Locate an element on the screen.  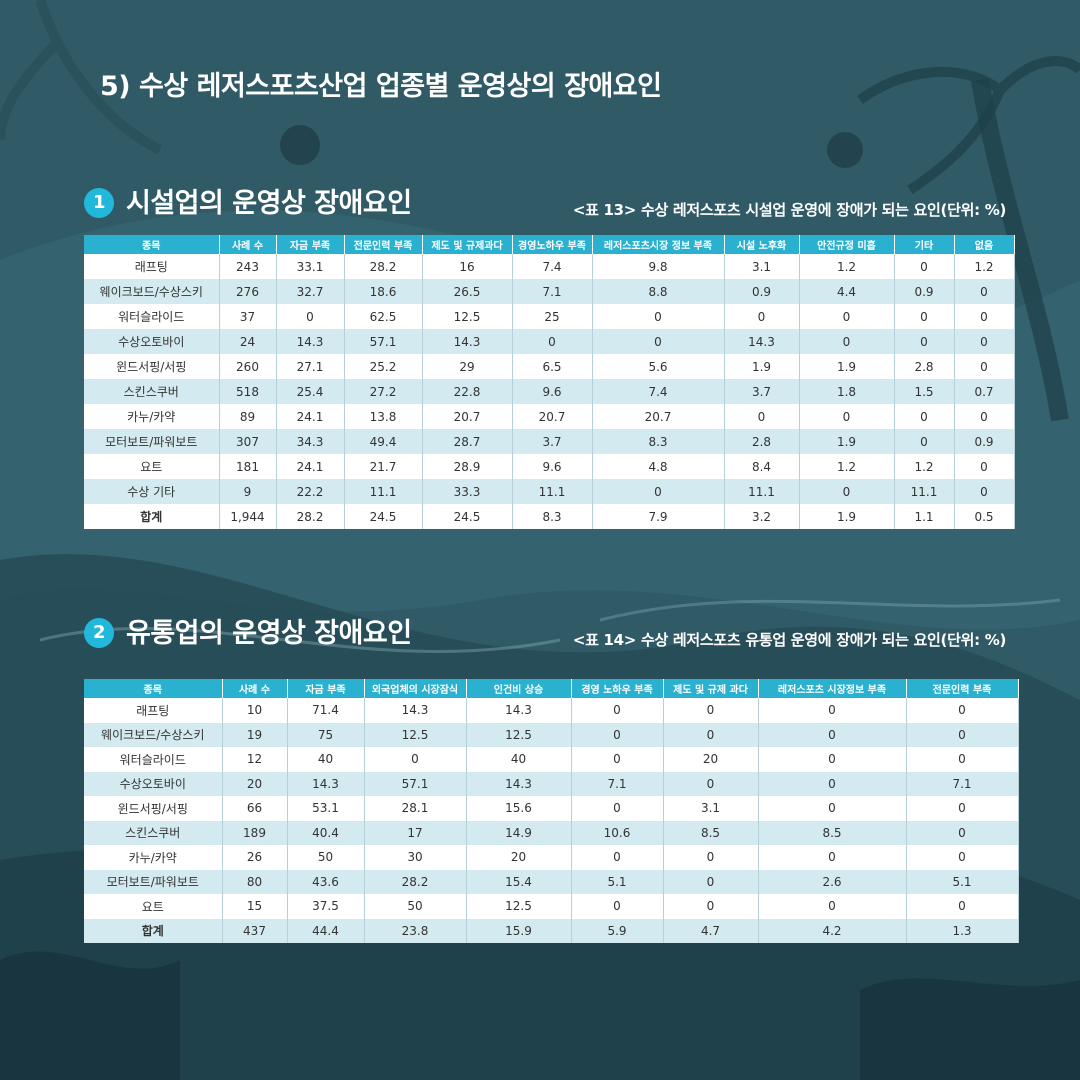
table-row: 수상오토바이 24 14.3 57.1 14.3 0 0 14.3 0 0 0 is located at coordinates (549, 341).